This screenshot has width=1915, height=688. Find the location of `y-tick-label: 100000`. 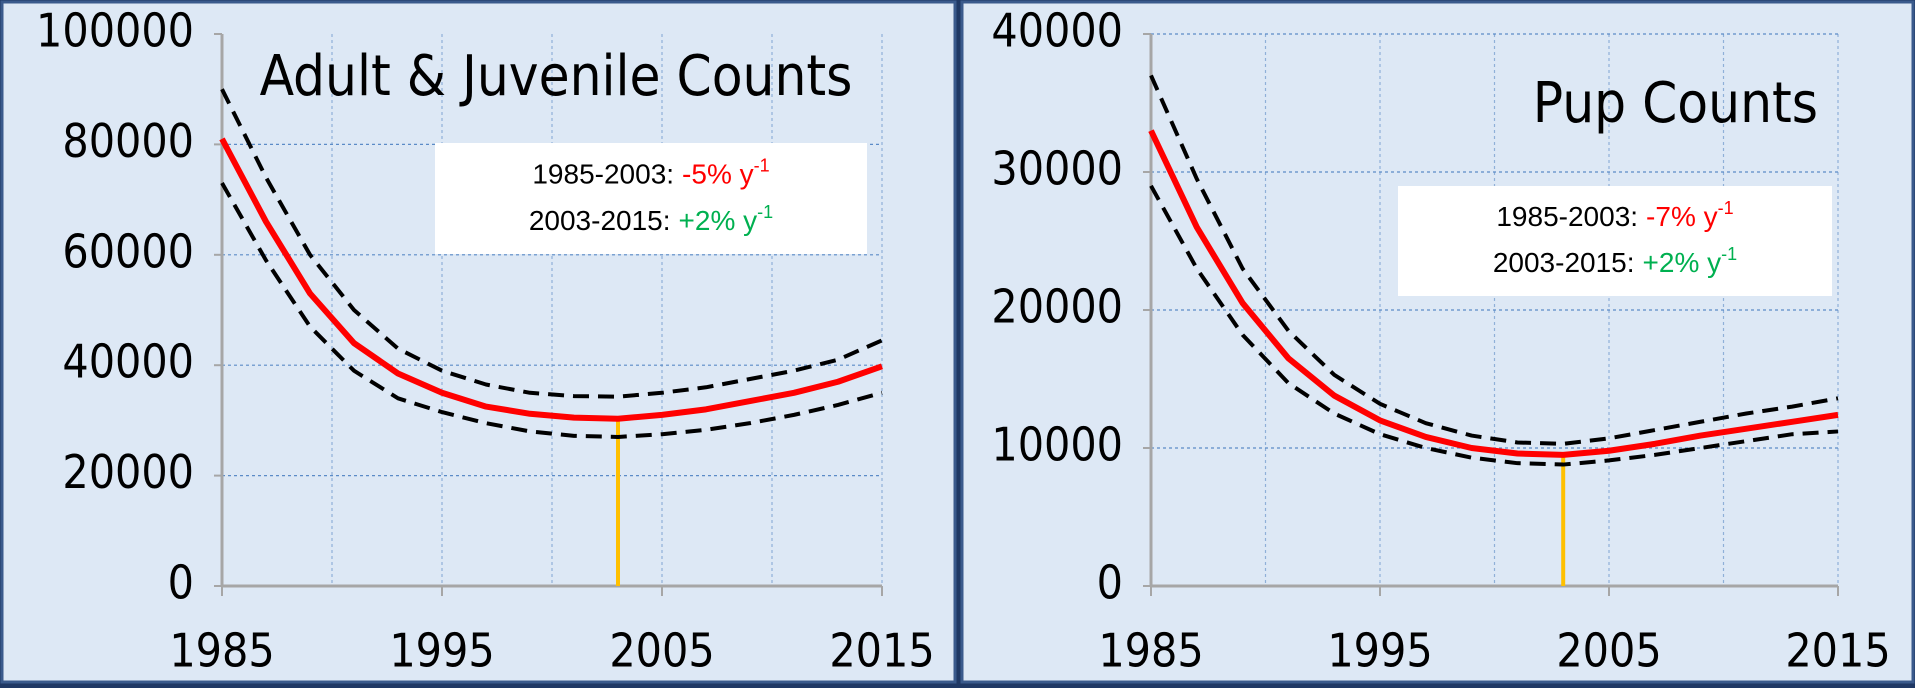

y-tick-label: 100000 is located at coordinates (115, 31).